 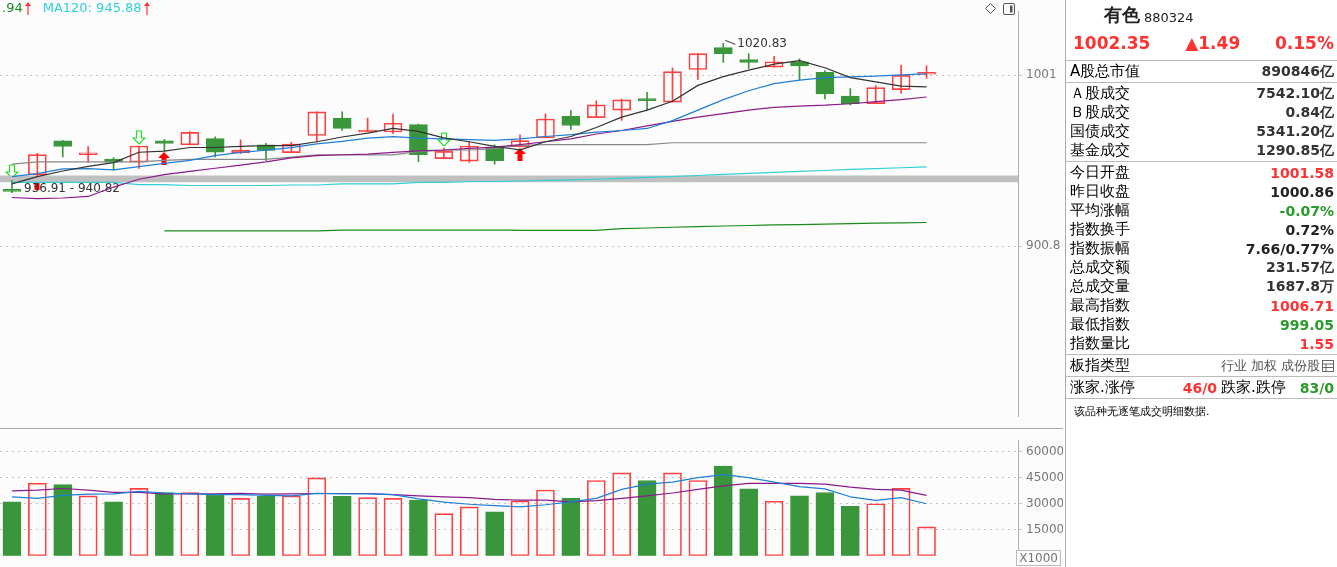 I want to click on text: 总成交额, so click(x=1100, y=267).